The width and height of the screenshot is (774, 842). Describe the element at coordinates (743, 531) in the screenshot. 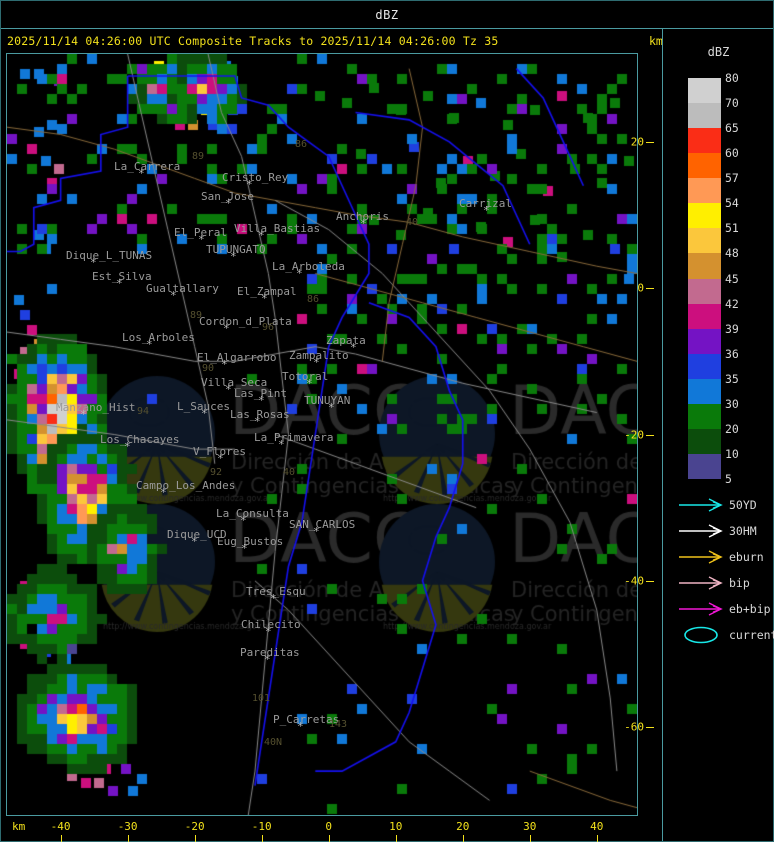

I see `track-legend-label: 30HM` at that location.